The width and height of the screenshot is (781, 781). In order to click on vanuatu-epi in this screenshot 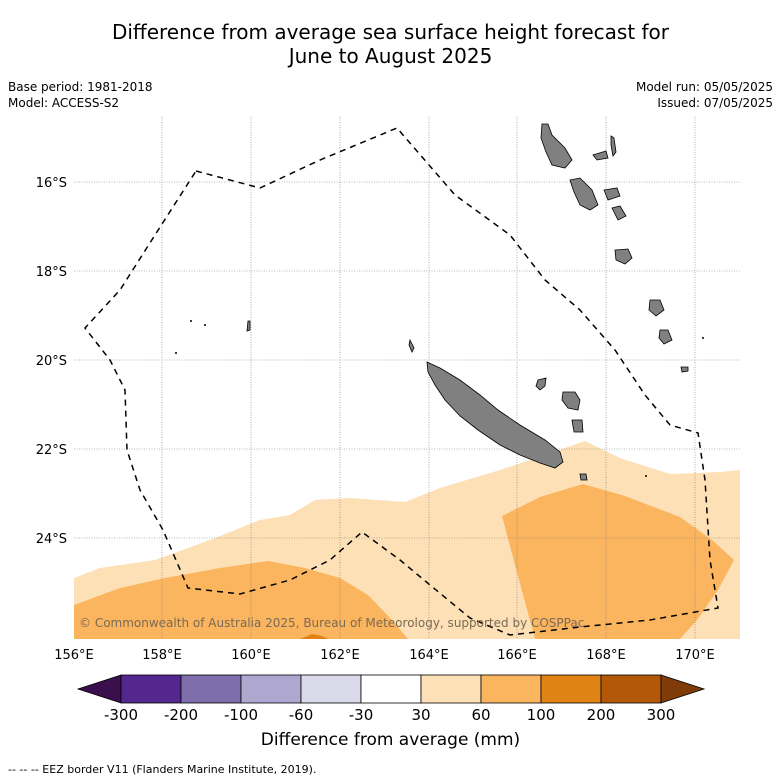, I will do `click(619, 213)`.